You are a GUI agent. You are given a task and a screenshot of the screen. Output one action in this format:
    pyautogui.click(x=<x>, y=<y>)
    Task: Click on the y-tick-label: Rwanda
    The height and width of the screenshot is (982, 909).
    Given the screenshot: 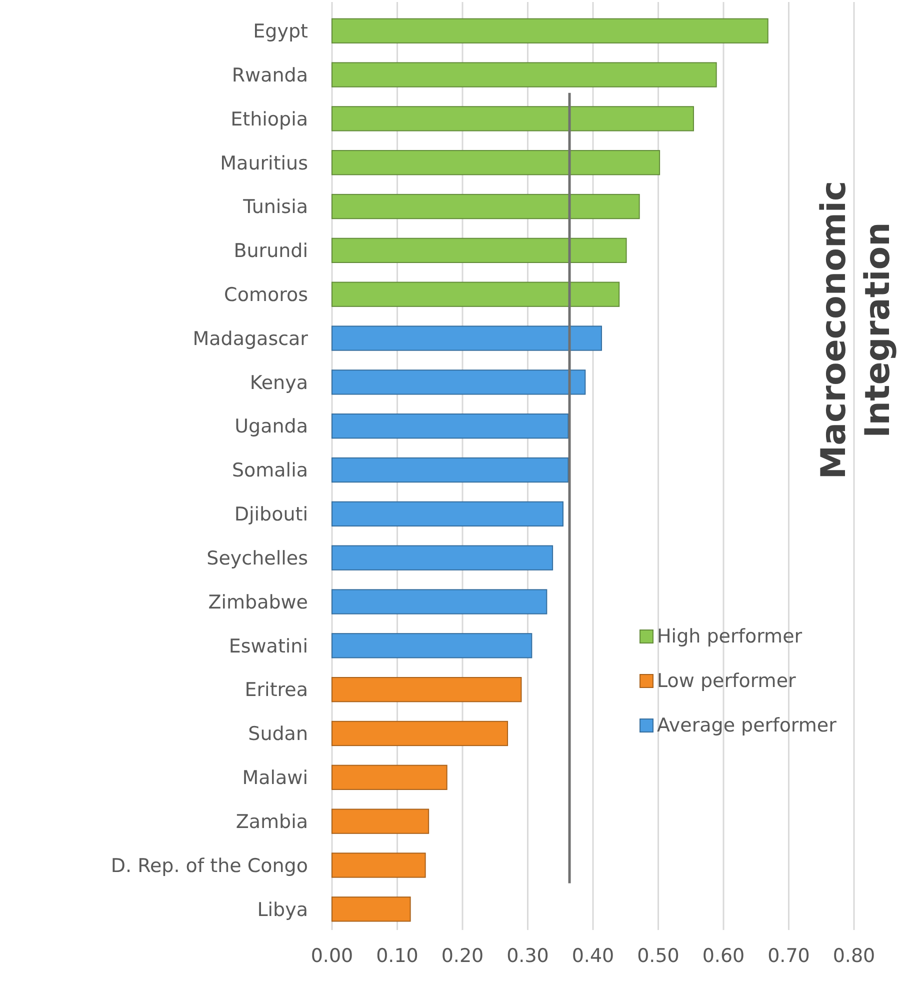 What is the action you would take?
    pyautogui.click(x=270, y=75)
    